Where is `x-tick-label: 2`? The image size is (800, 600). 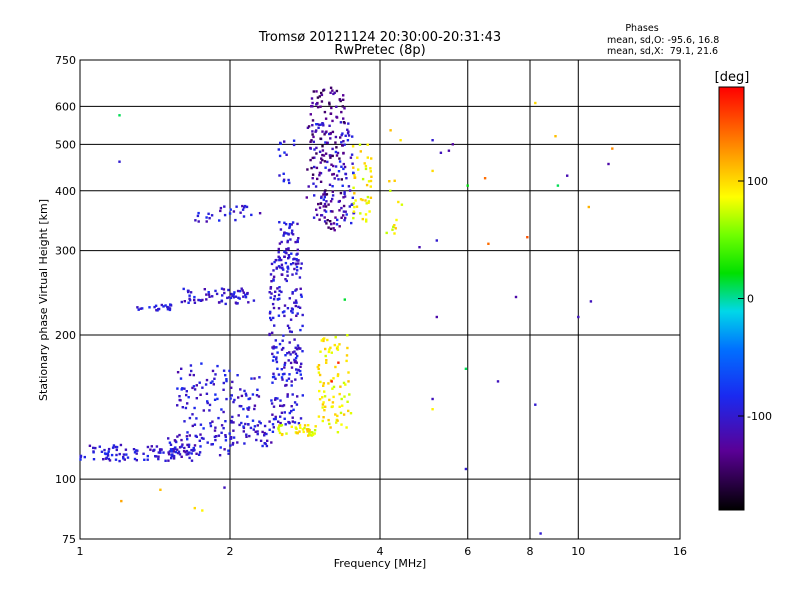
x-tick-label: 2 is located at coordinates (230, 551).